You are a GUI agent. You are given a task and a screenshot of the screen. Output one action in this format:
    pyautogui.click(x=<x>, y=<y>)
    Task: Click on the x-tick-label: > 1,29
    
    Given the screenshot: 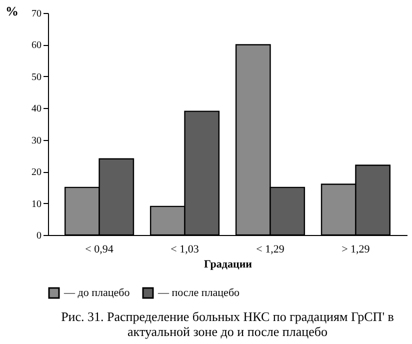 What is the action you would take?
    pyautogui.click(x=356, y=250)
    